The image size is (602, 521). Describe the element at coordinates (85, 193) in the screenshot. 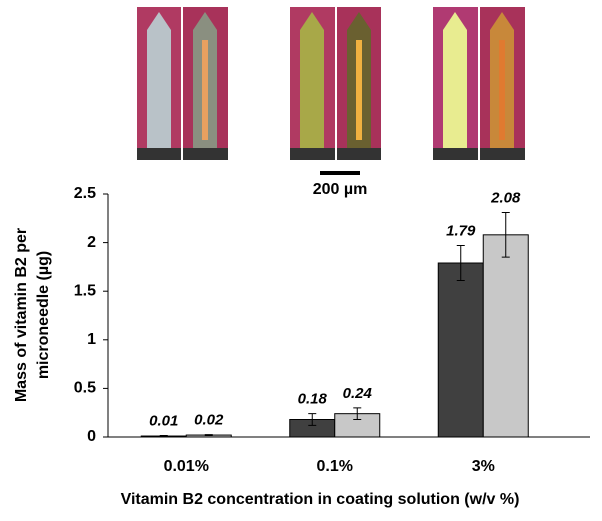

I see `y-tick-label: 2.5` at that location.